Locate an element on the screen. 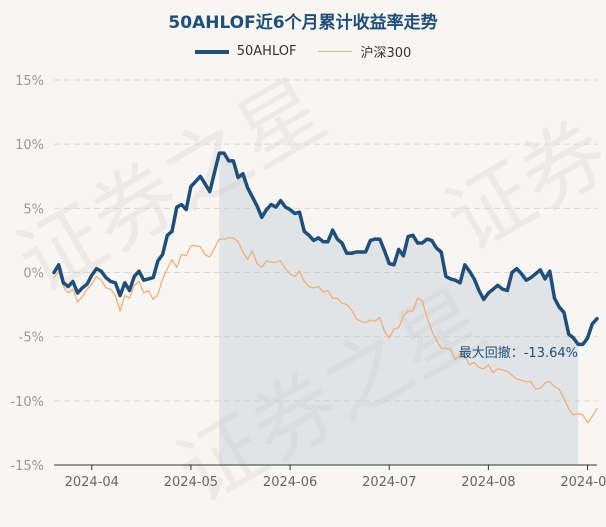  legend-label-fund: 50AHLOF is located at coordinates (266, 51).